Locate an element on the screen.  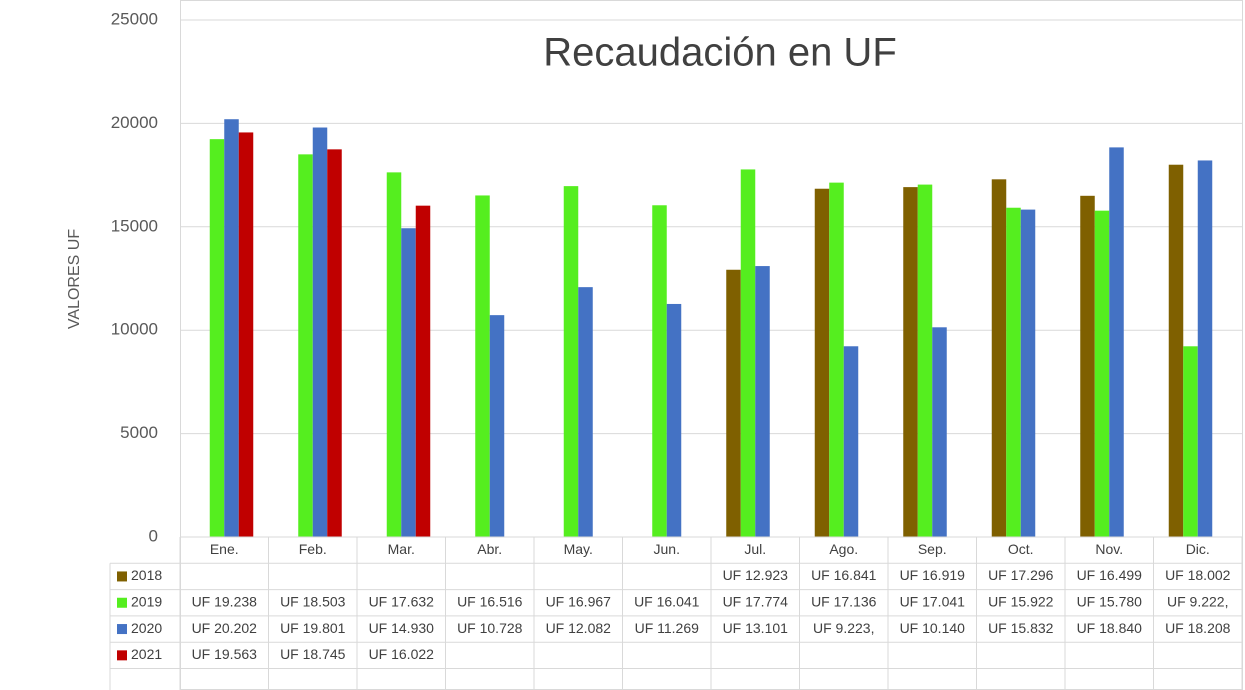
table-value: UF 17.632 is located at coordinates (402, 601).